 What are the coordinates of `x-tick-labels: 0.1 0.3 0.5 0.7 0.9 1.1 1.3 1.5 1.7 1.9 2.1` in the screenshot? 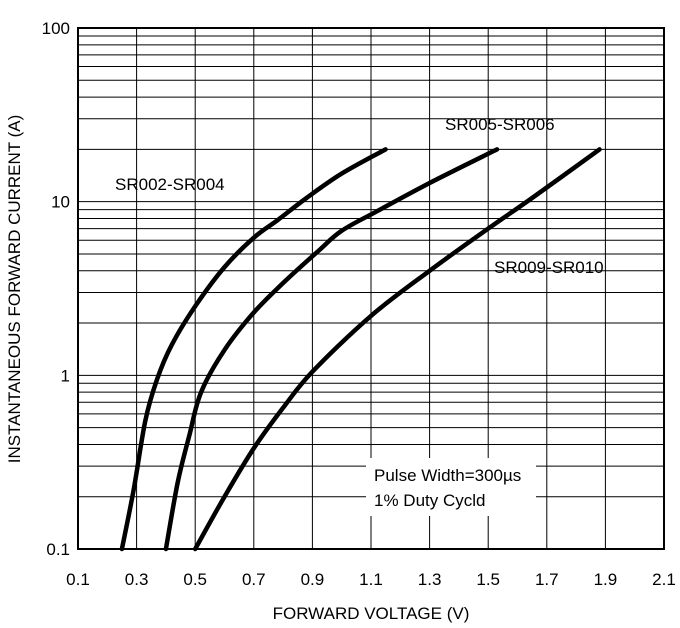 It's located at (371, 579).